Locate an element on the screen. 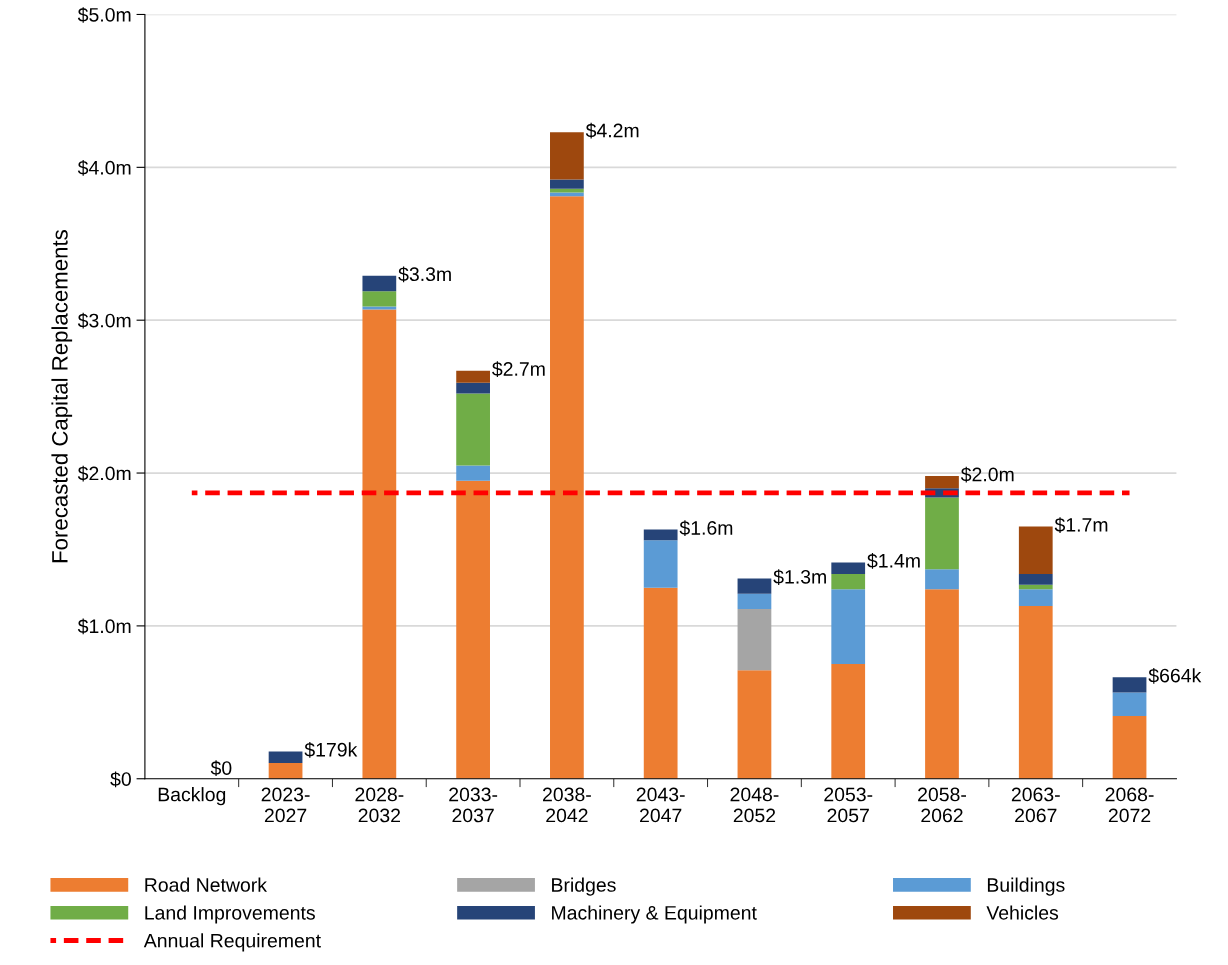 This screenshot has width=1228, height=965. y-tick-label: $3.0m is located at coordinates (104, 320).